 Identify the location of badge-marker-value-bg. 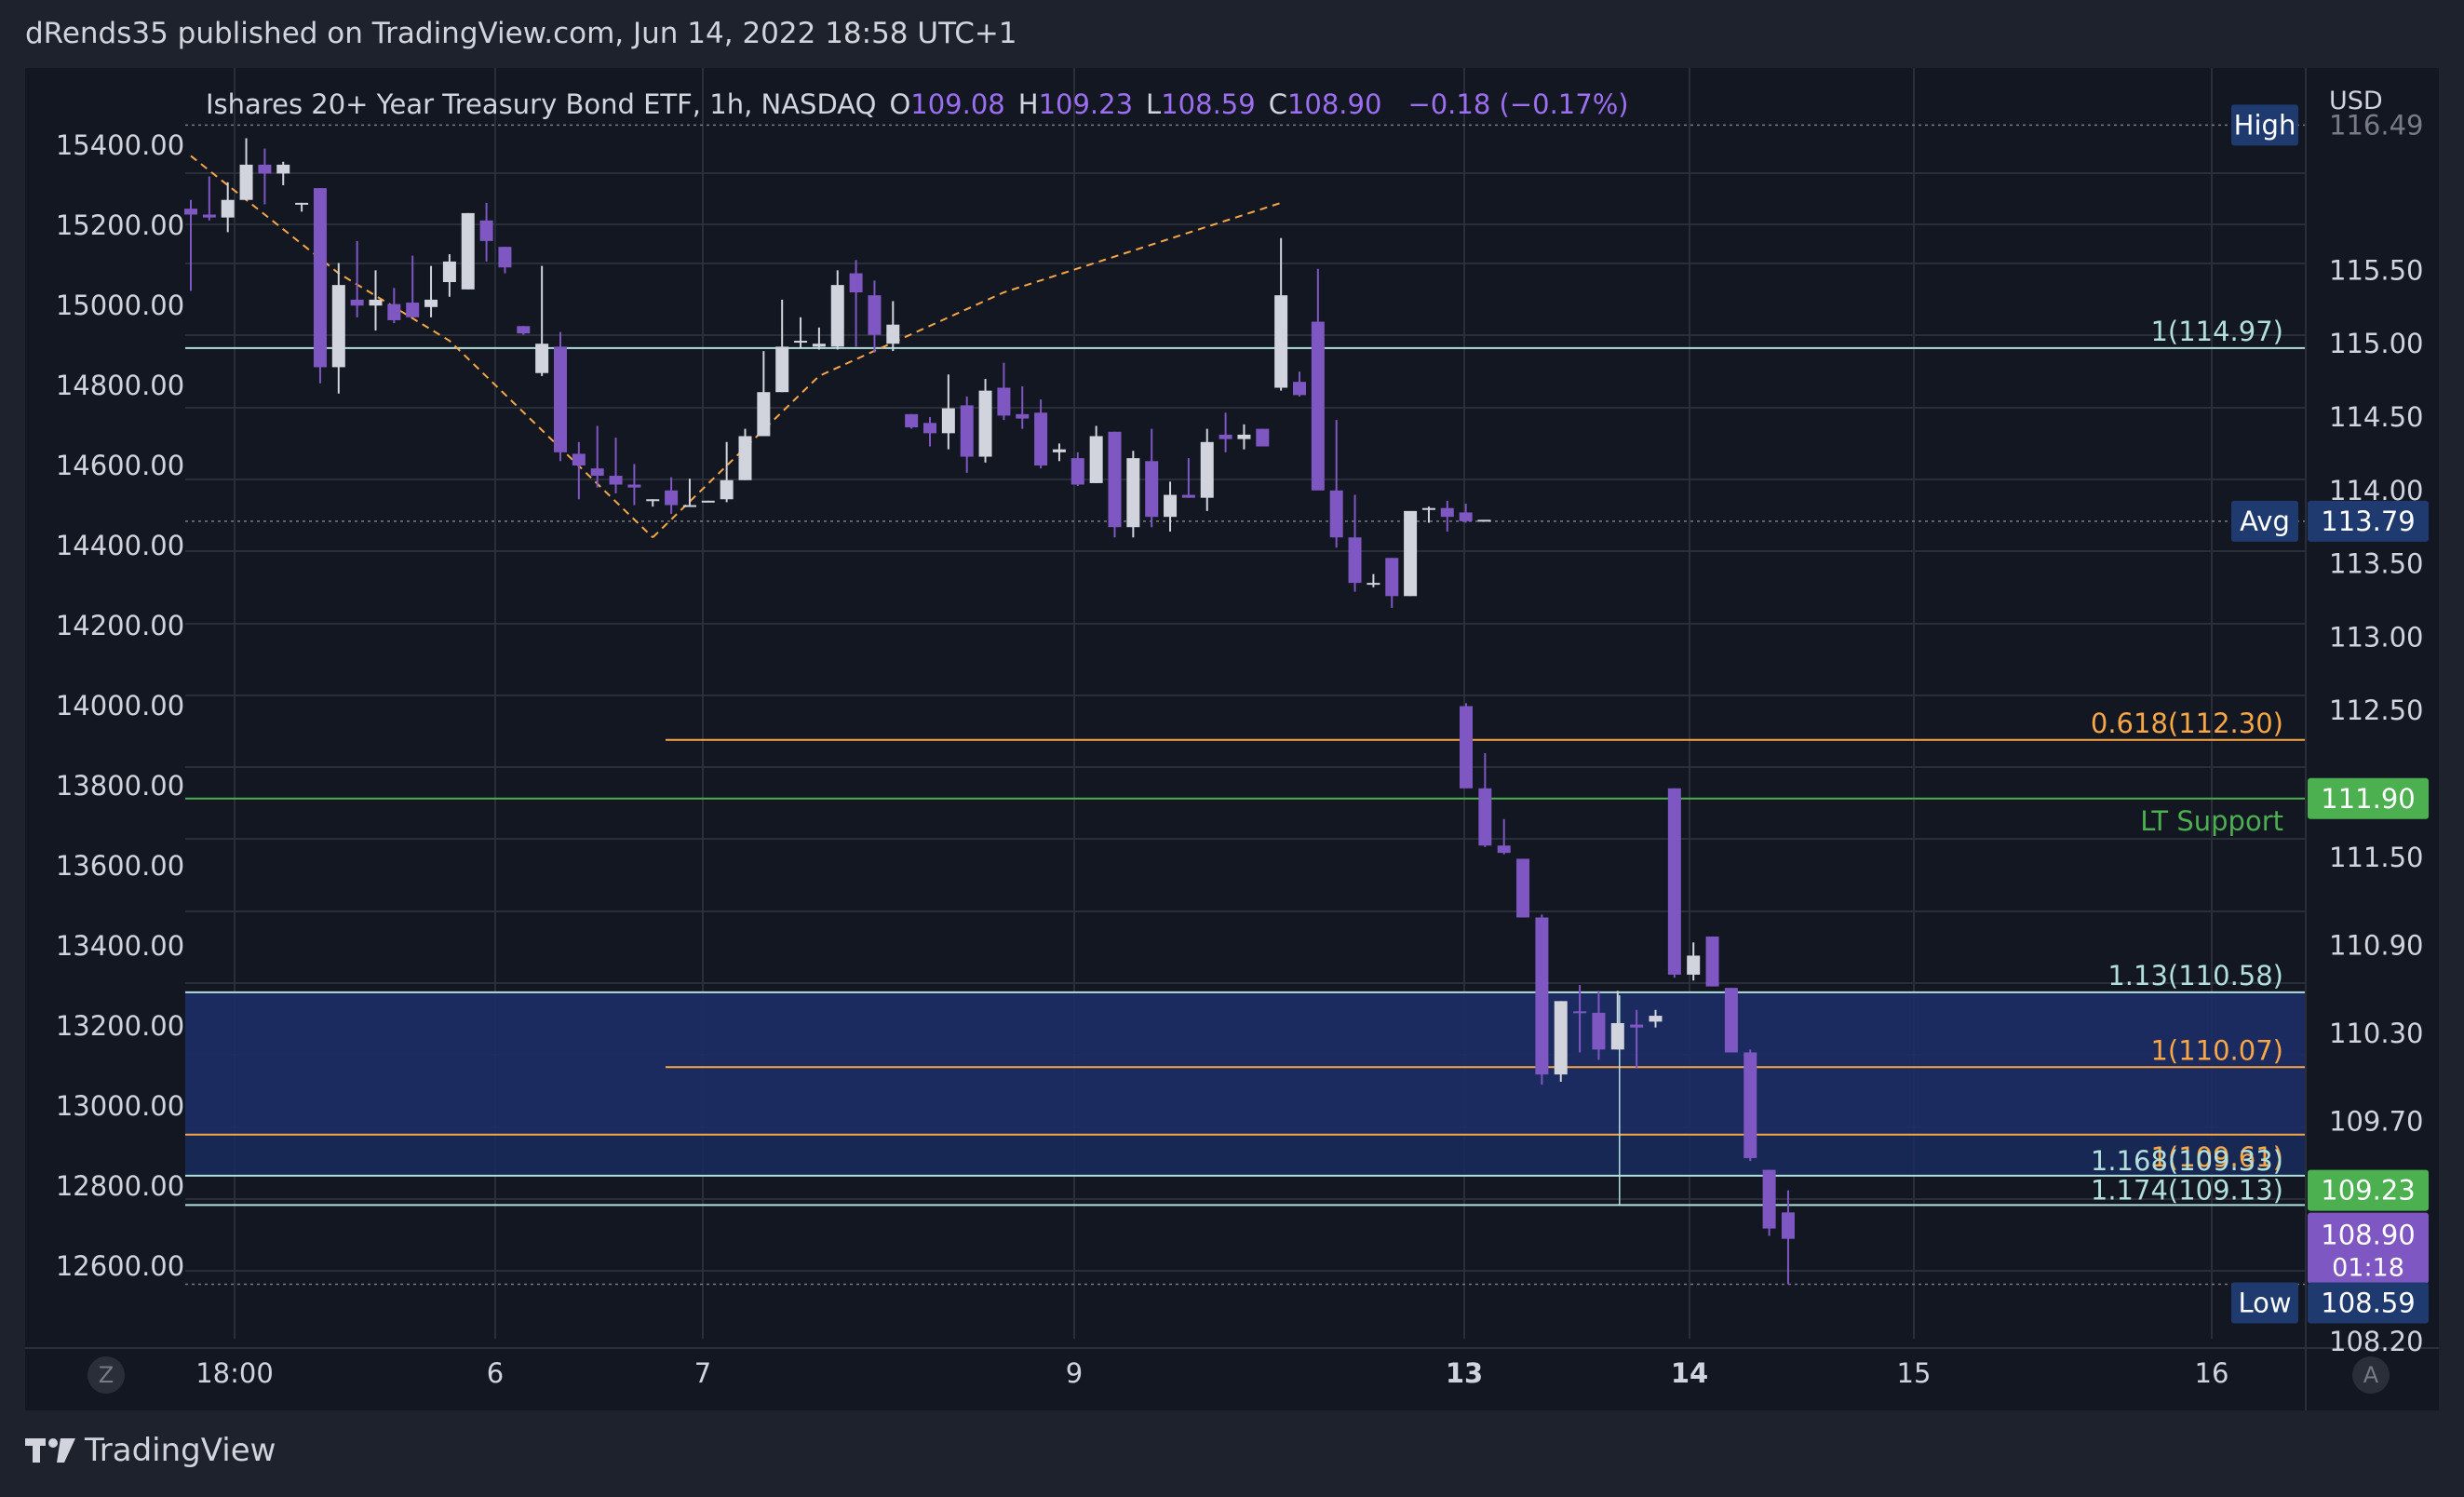
(2368, 1190).